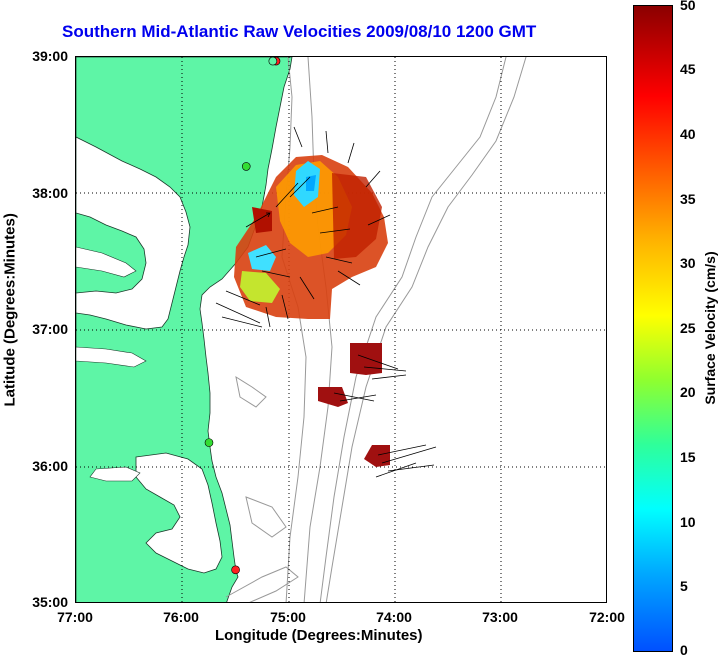  I want to click on colorbar-tick-label: 25, so click(688, 328).